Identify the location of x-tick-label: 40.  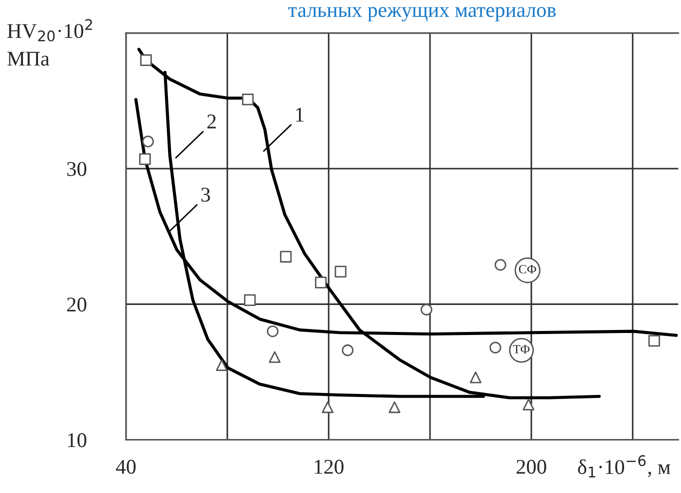
(126, 467).